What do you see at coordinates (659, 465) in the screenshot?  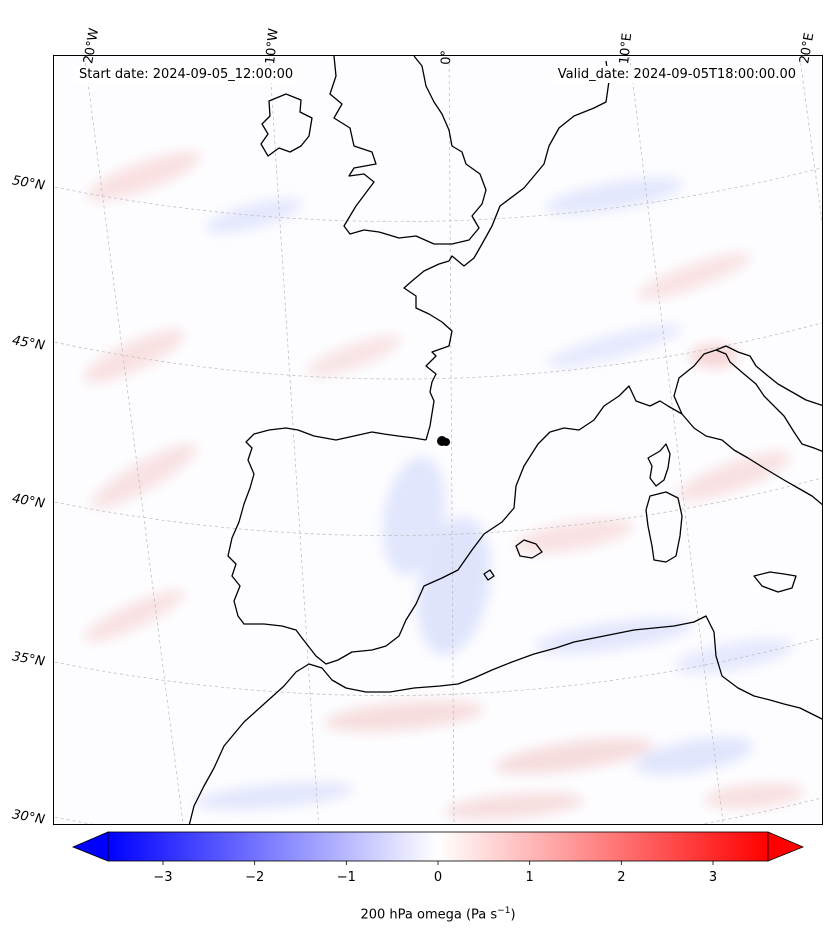 I see `corsica-coast` at bounding box center [659, 465].